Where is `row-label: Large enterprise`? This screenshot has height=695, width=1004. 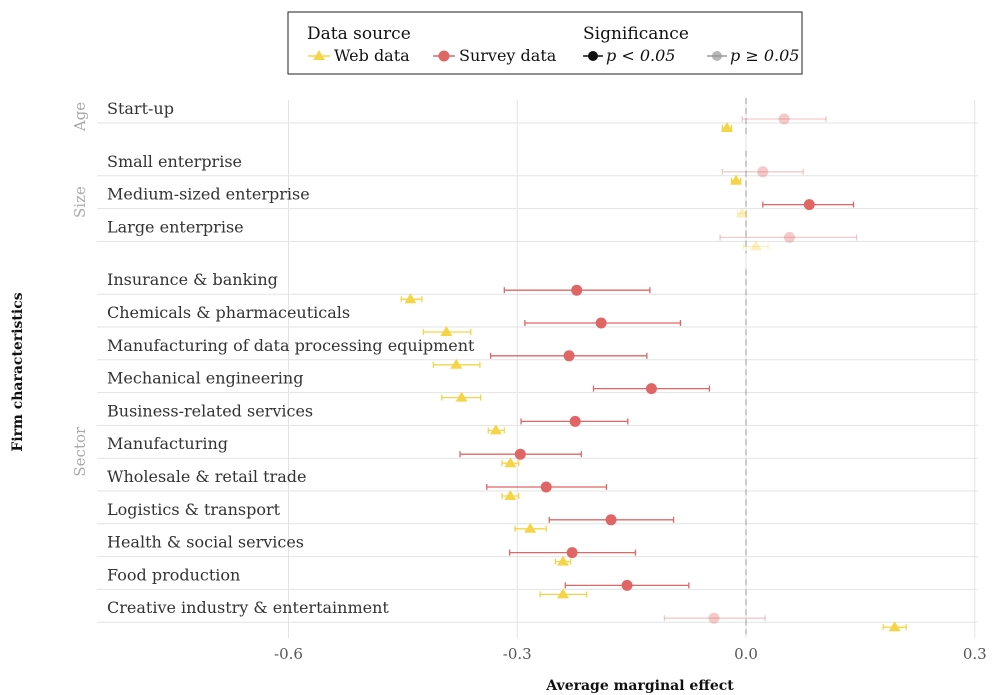 row-label: Large enterprise is located at coordinates (175, 226).